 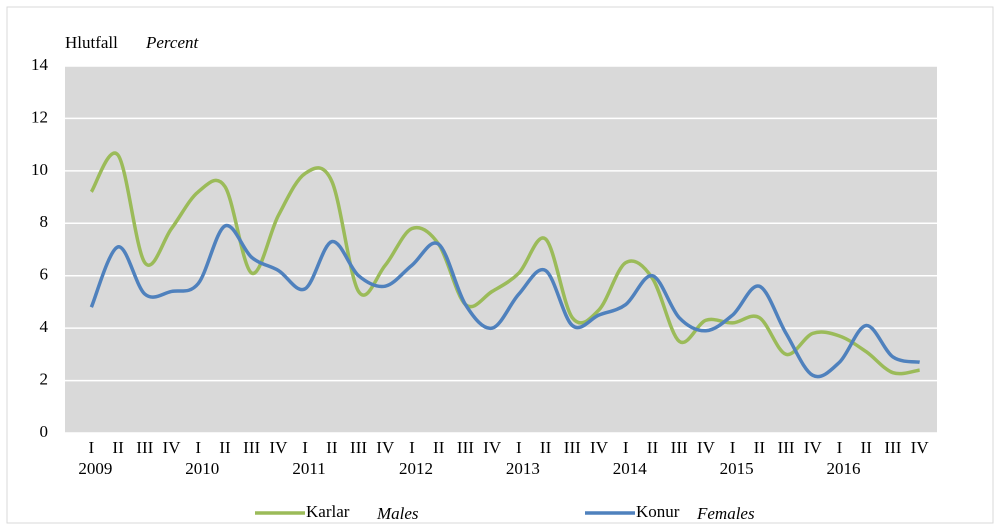 I want to click on legend-label: Konur, so click(x=658, y=511).